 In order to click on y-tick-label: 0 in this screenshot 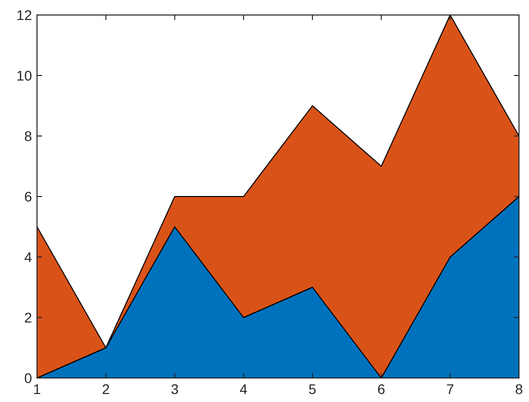, I will do `click(28, 378)`.